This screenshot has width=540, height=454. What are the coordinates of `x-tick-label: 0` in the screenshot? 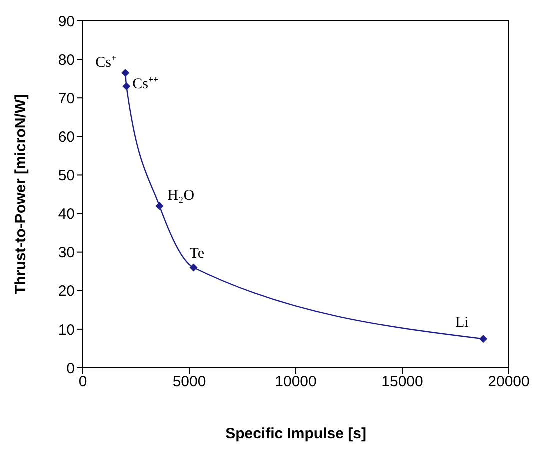 It's located at (83, 382).